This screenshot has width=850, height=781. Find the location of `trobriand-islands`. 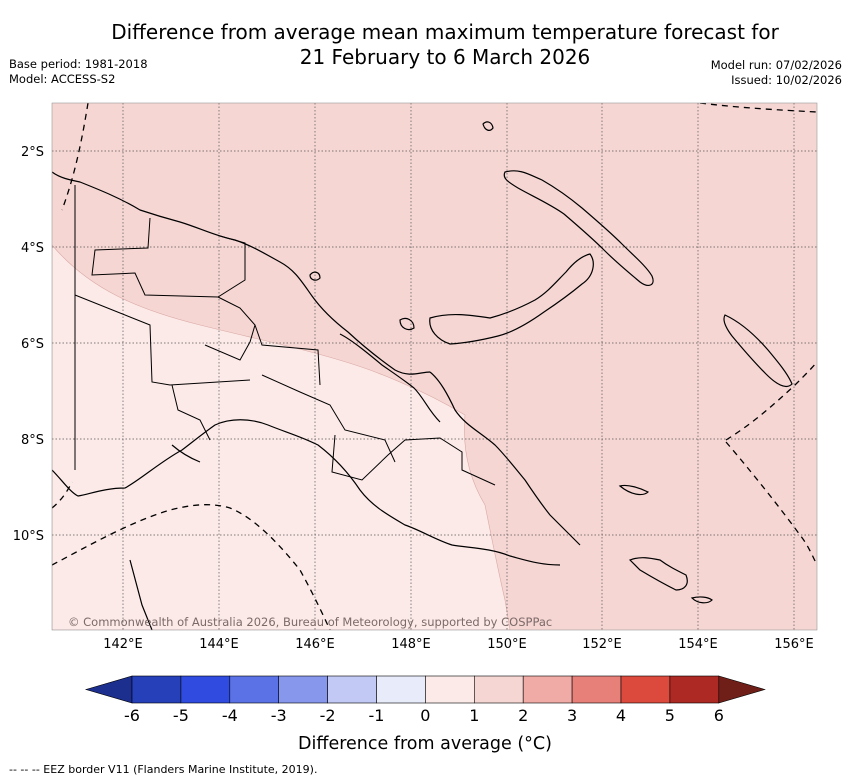

trobriand-islands is located at coordinates (634, 490).